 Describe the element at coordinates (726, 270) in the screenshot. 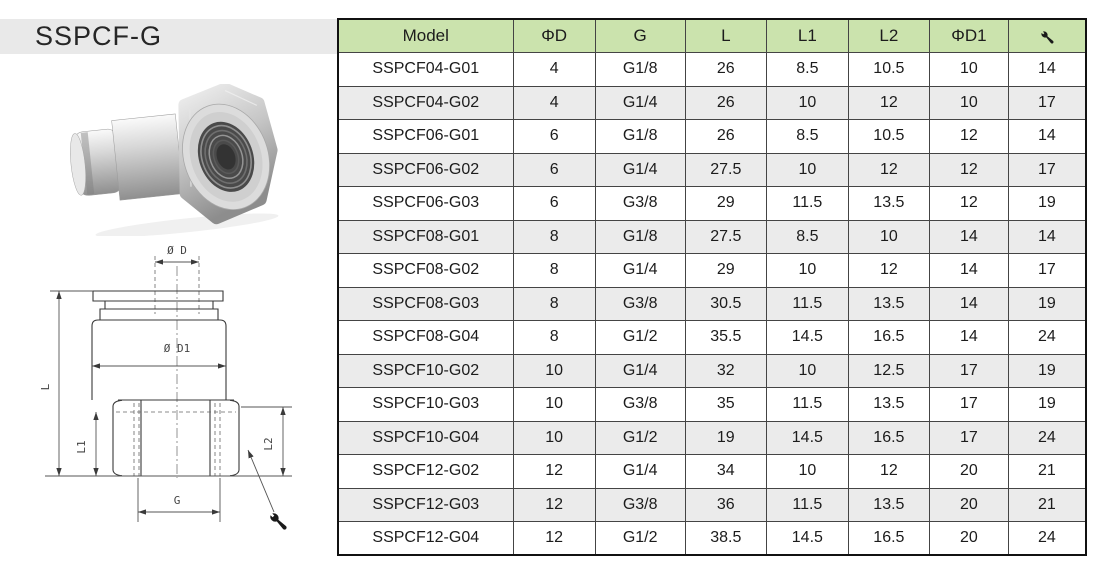

I see `value-cell: 29` at that location.